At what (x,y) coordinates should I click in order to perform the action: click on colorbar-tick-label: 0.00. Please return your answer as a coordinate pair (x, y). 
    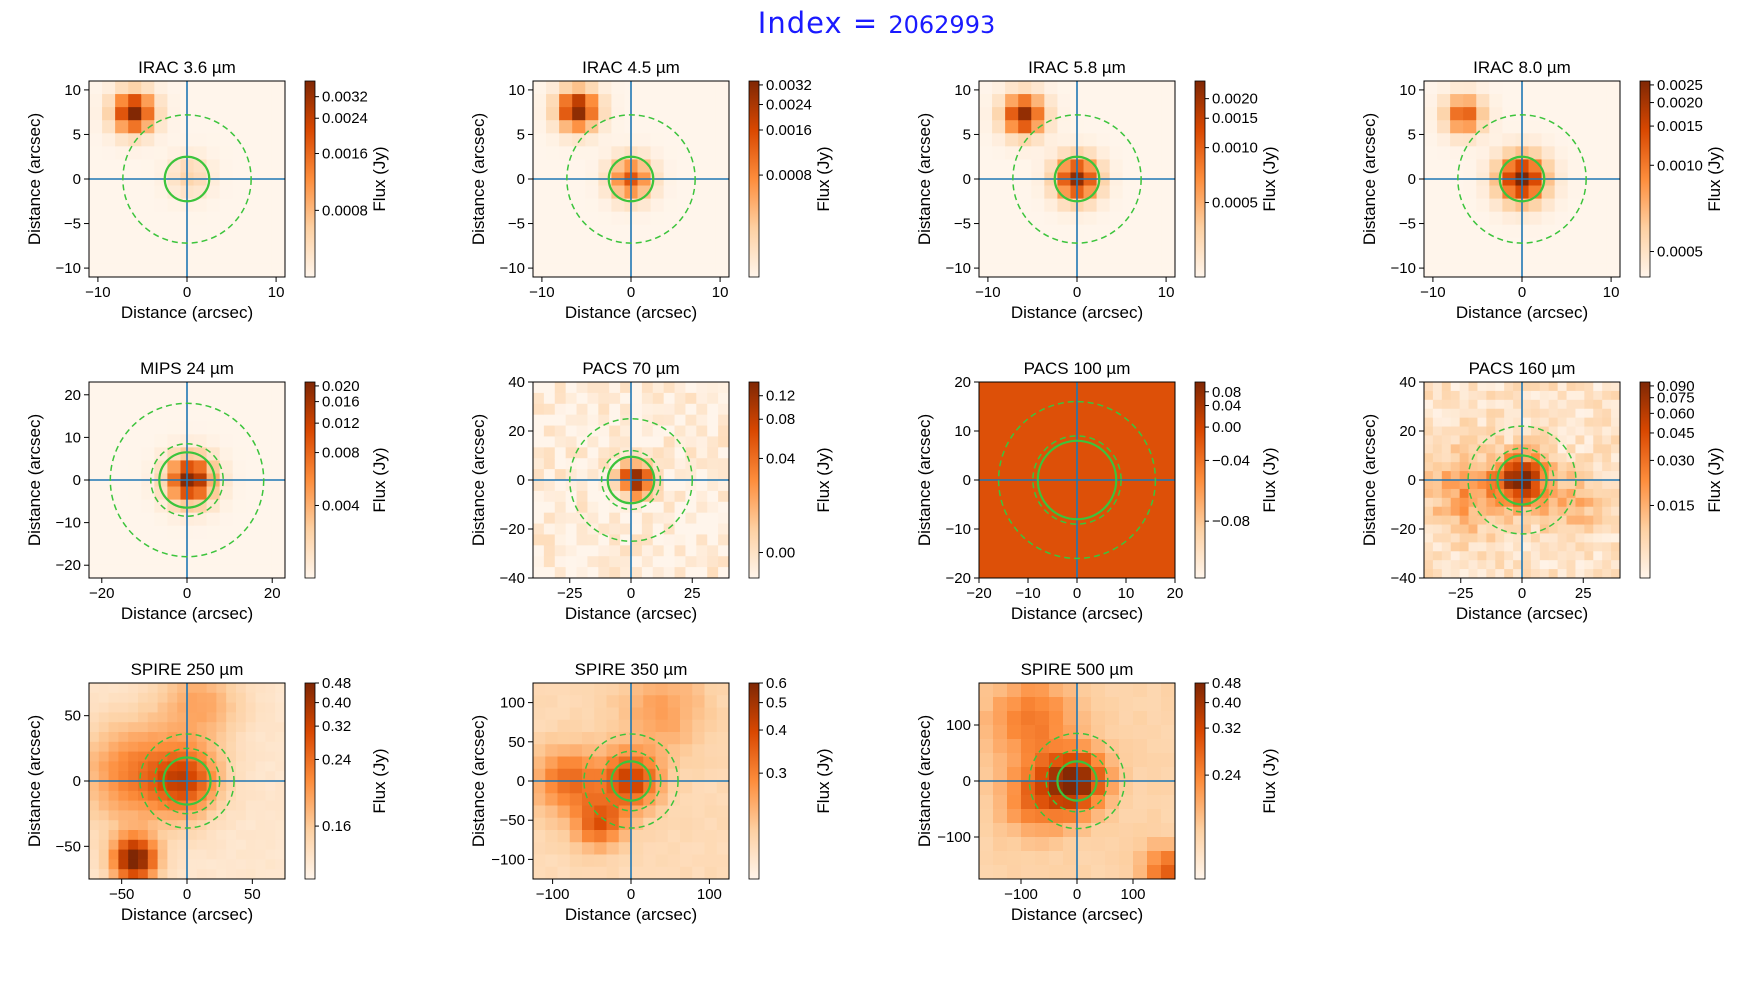
    Looking at the image, I should click on (1226, 427).